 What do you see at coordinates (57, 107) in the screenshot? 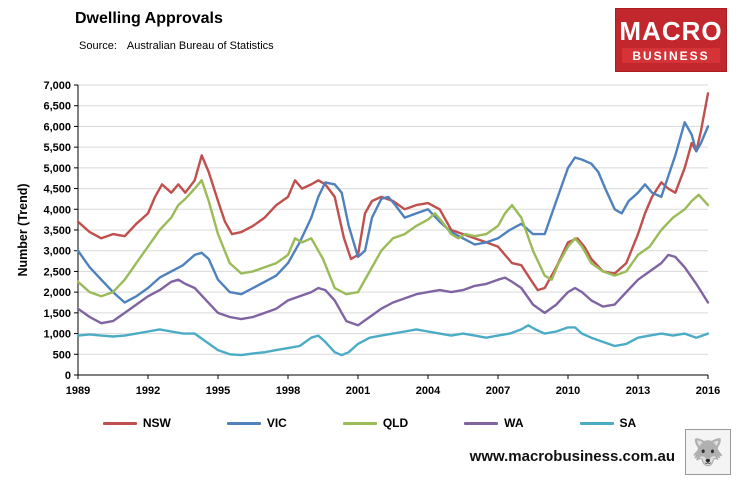
I see `y-tick-label: 6,500` at bounding box center [57, 107].